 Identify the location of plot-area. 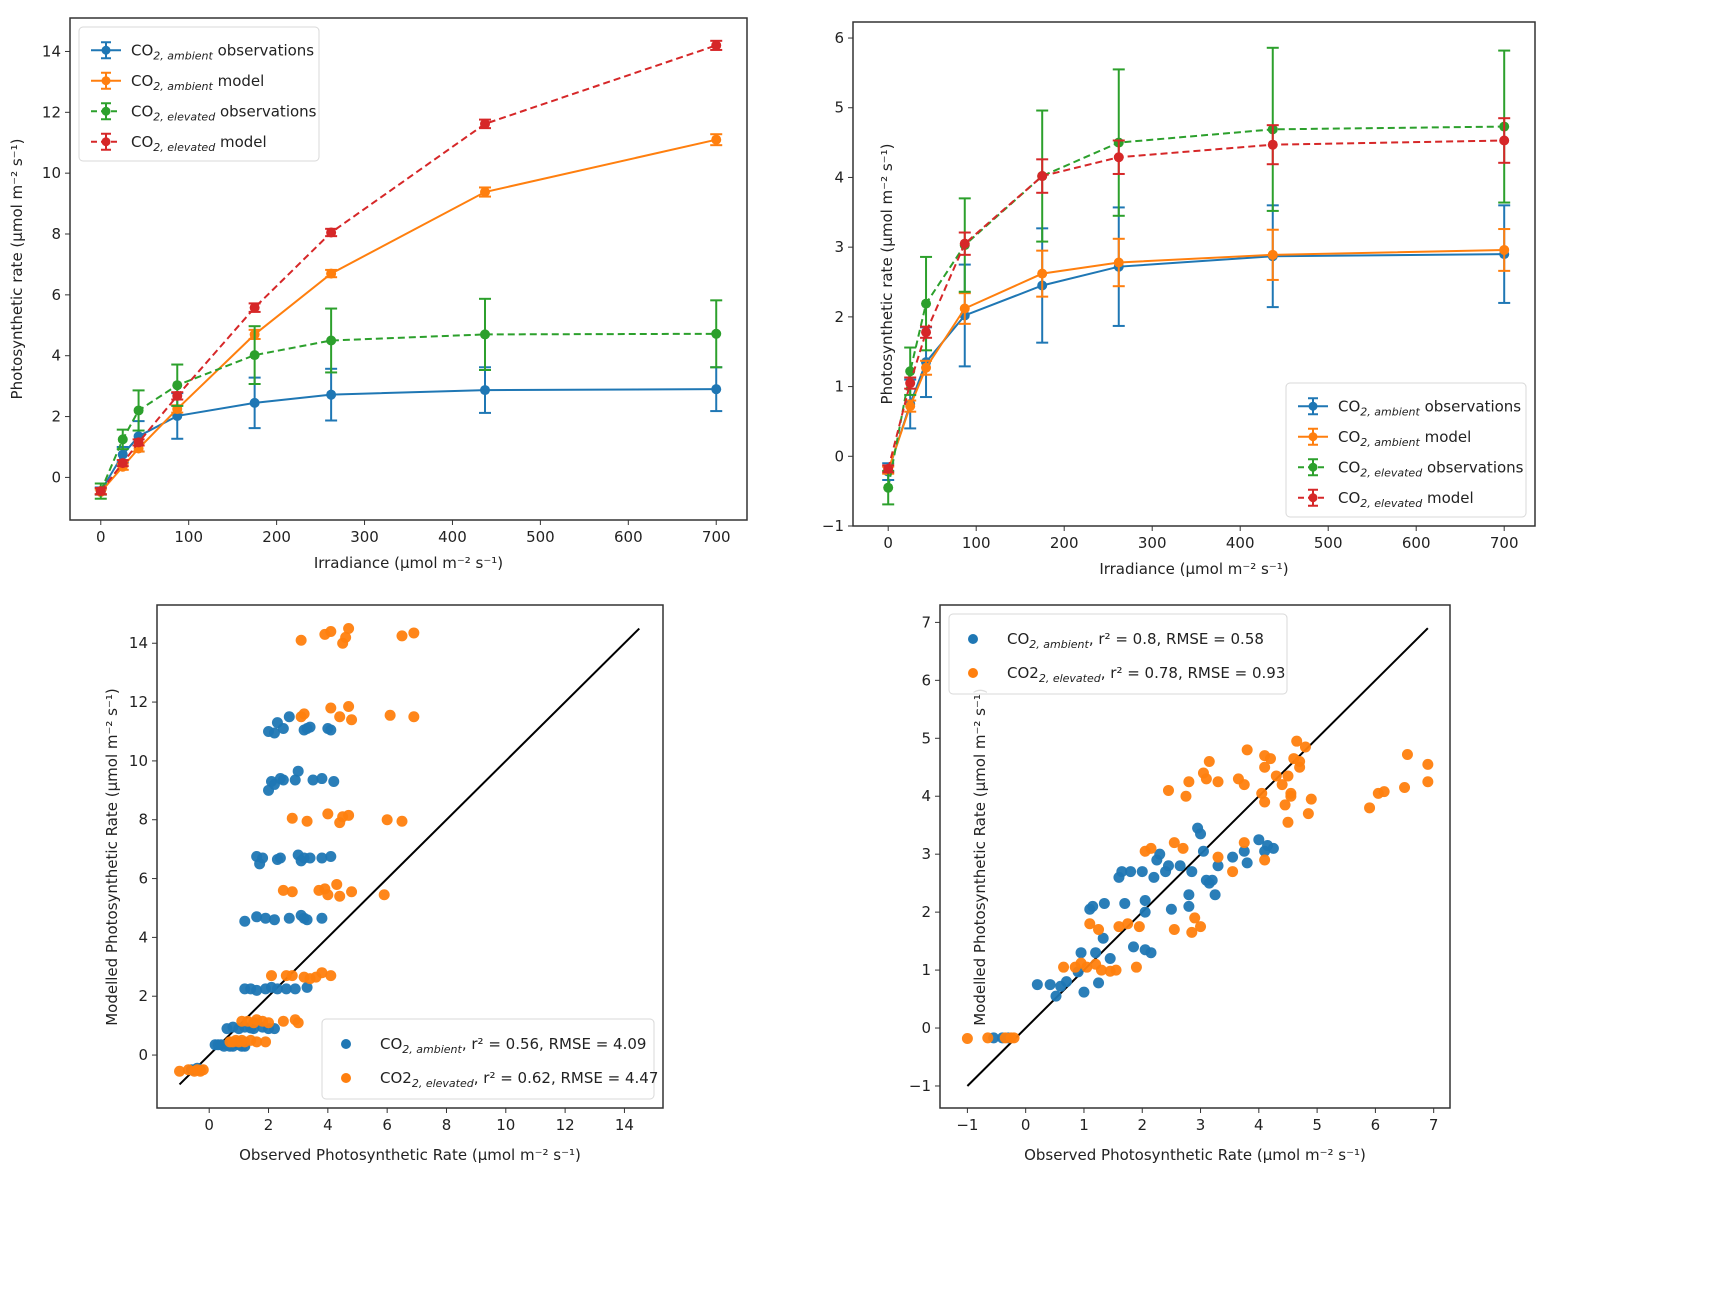
(408, 269).